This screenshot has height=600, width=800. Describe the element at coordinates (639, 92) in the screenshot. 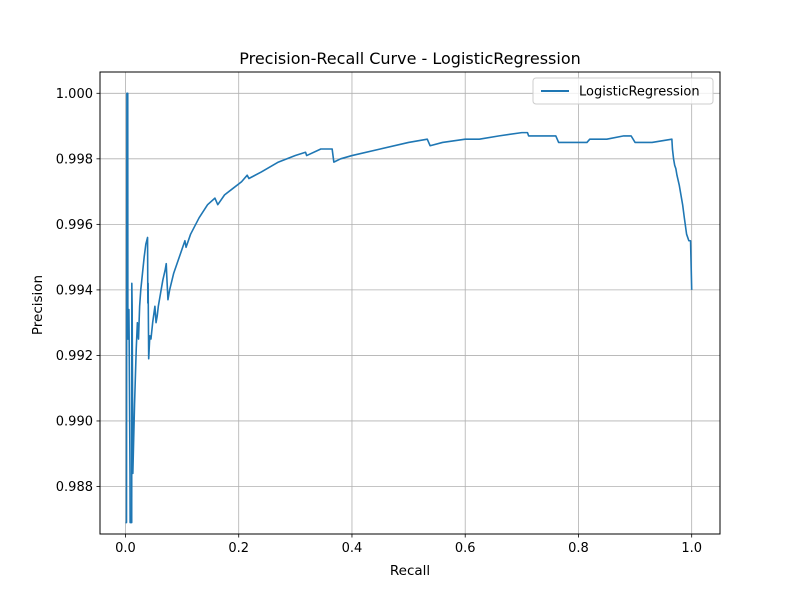

I see `legend-label: LogisticRegression` at that location.